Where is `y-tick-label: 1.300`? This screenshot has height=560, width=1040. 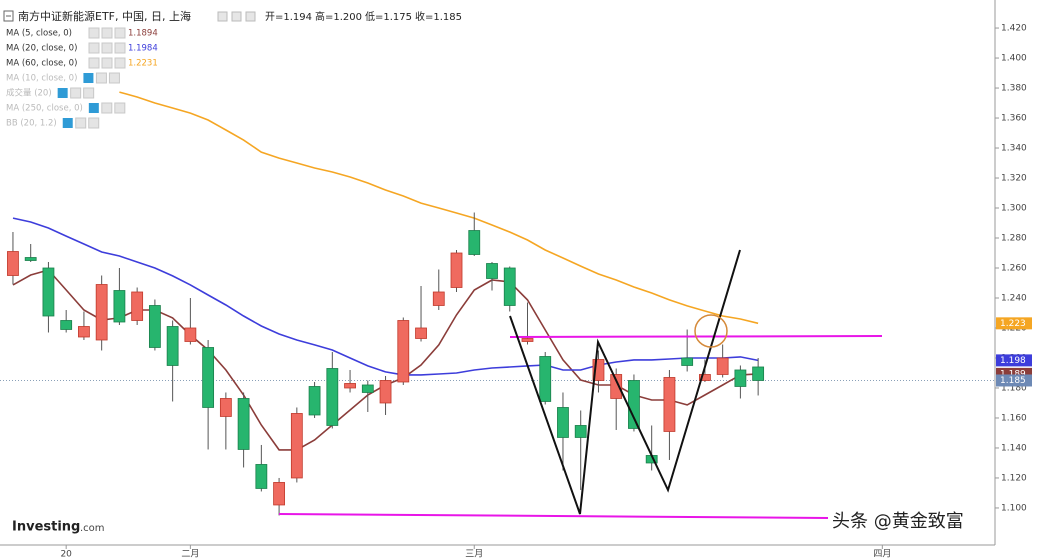
y-tick-label: 1.300 is located at coordinates (1014, 209).